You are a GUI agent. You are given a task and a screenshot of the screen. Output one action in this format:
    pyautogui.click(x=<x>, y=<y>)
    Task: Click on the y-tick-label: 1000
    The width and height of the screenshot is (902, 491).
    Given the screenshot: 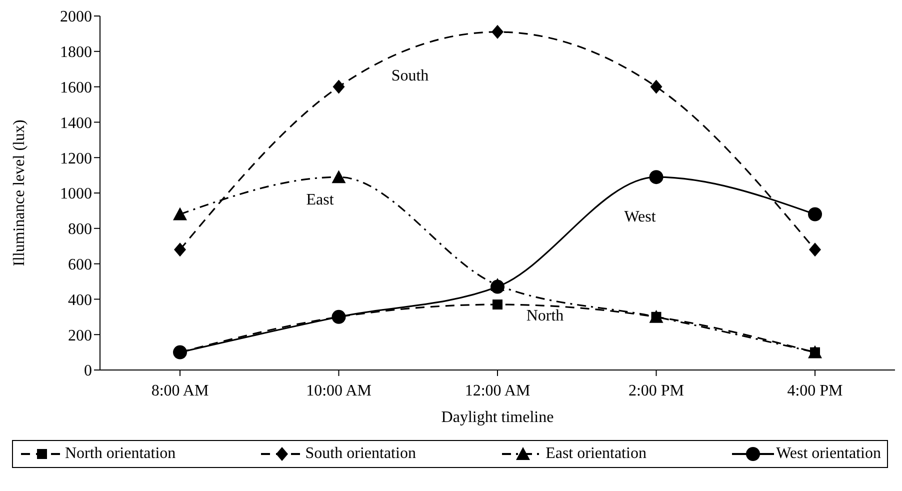 What is the action you would take?
    pyautogui.click(x=76, y=194)
    